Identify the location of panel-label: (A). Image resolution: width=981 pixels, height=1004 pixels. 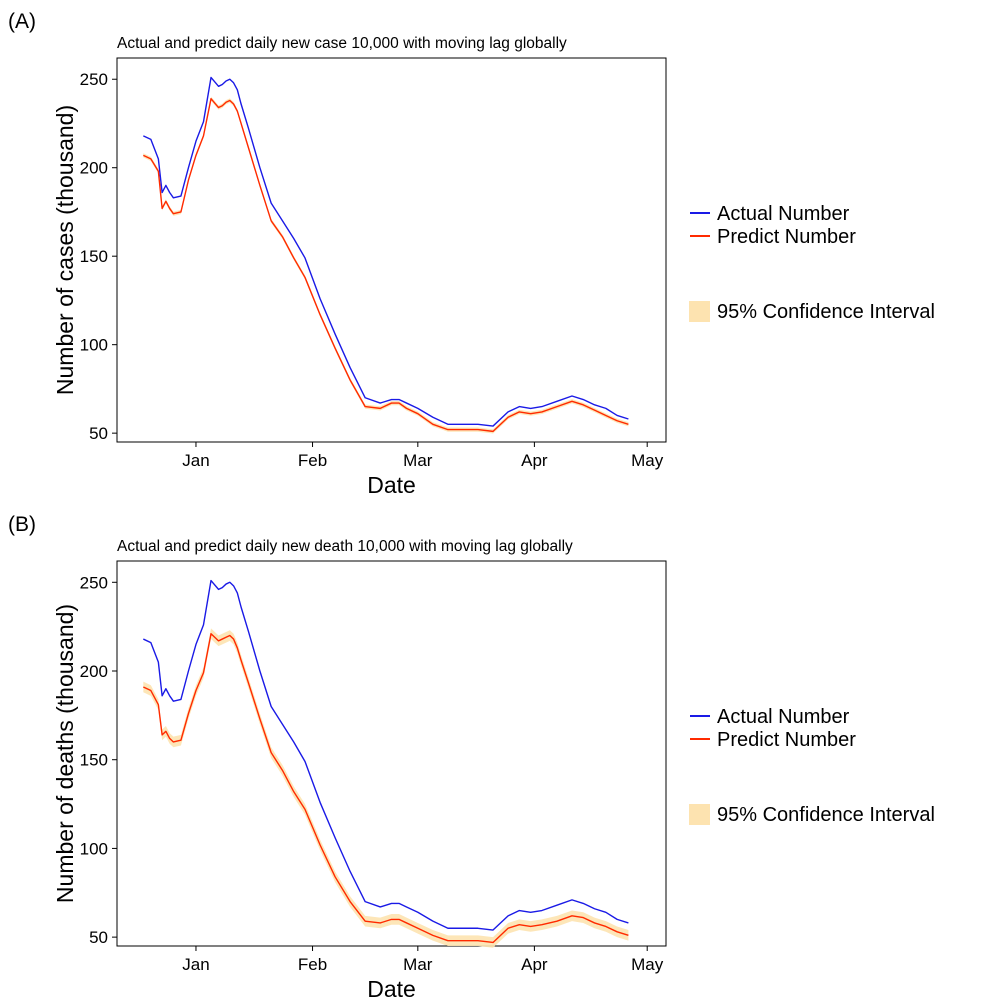
(22, 21).